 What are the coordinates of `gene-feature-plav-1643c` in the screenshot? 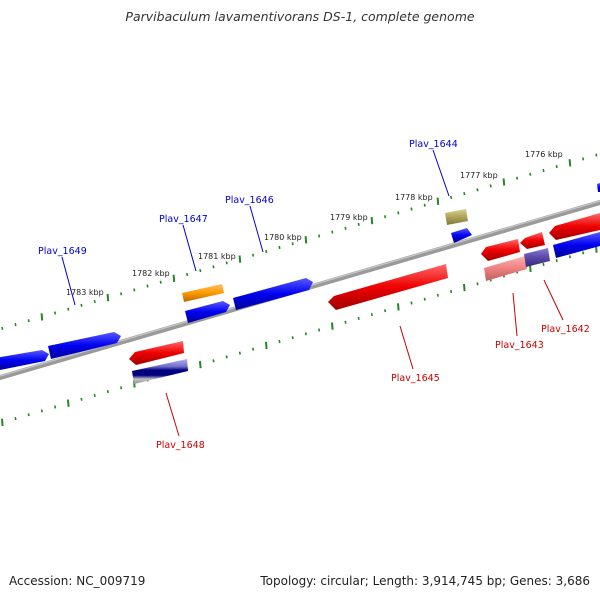 It's located at (505, 268).